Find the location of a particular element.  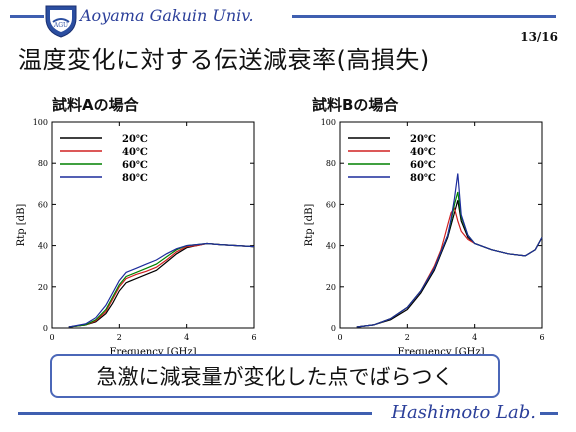

university-name: Aoyama Gakuin Univ. is located at coordinates (167, 15).